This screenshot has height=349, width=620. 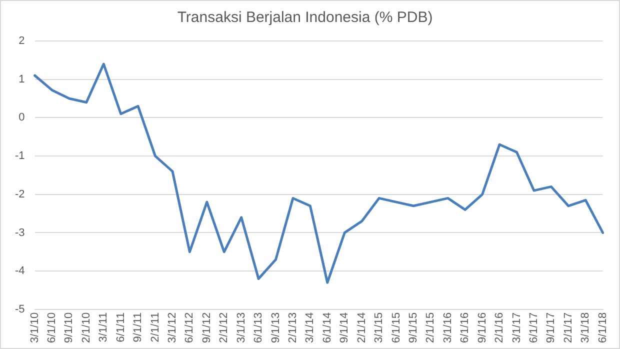 I want to click on x-tick-label: 9/1/10, so click(x=69, y=328).